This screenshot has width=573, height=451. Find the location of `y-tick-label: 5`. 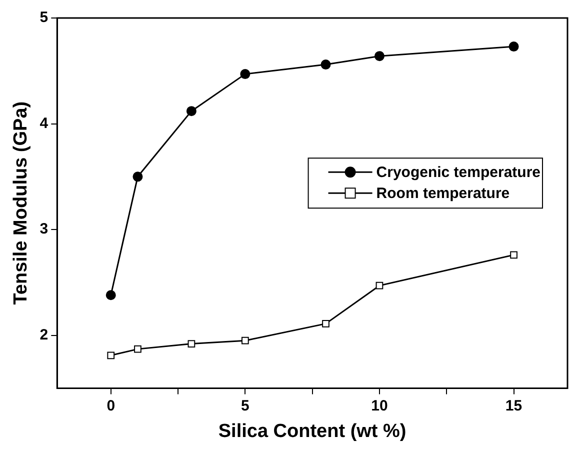

y-tick-label: 5 is located at coordinates (44, 17).